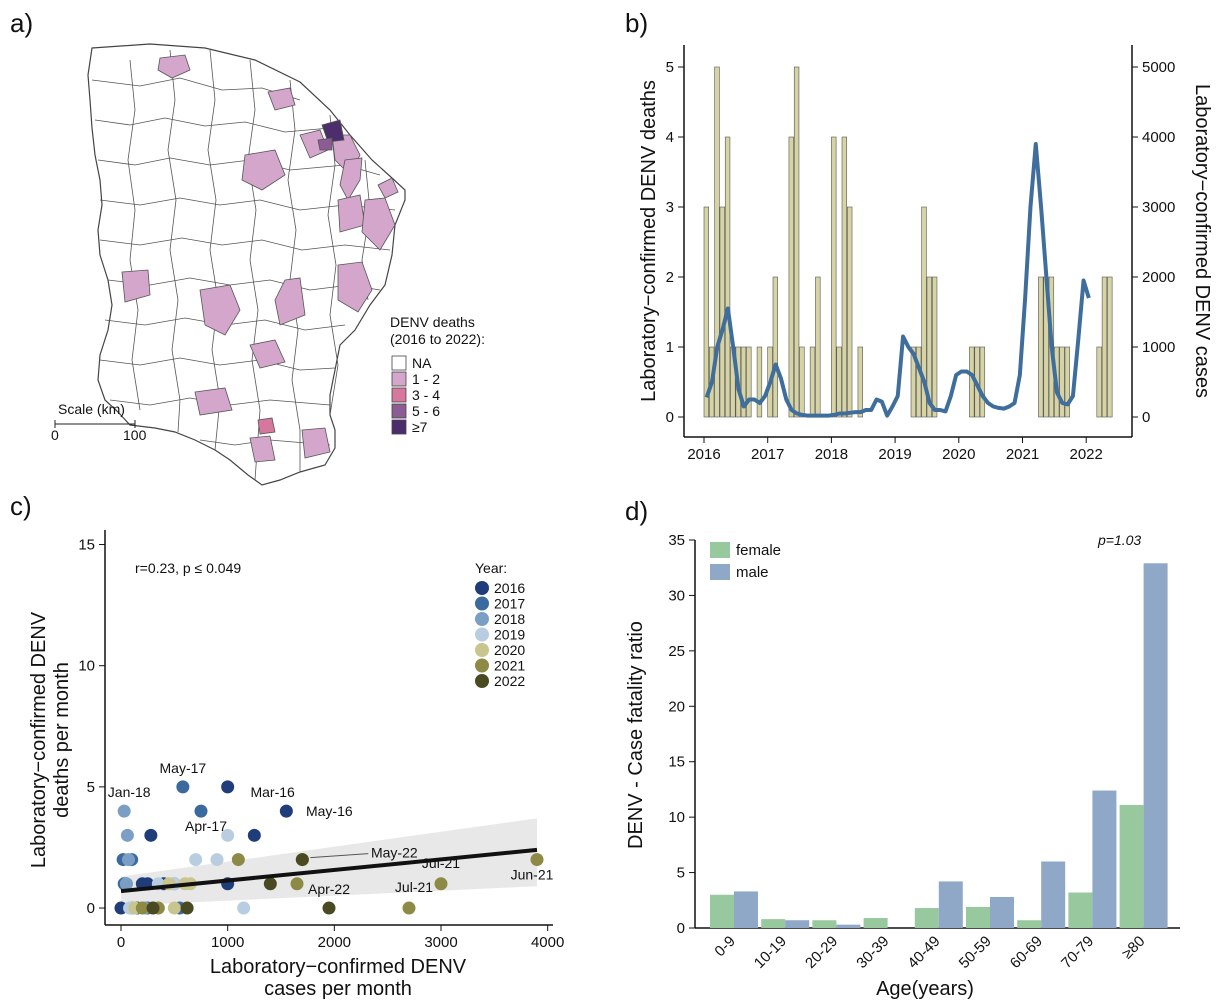 Image resolution: width=1221 pixels, height=1003 pixels. Describe the element at coordinates (1022, 454) in the screenshot. I see `x-tick-label: 2021` at that location.